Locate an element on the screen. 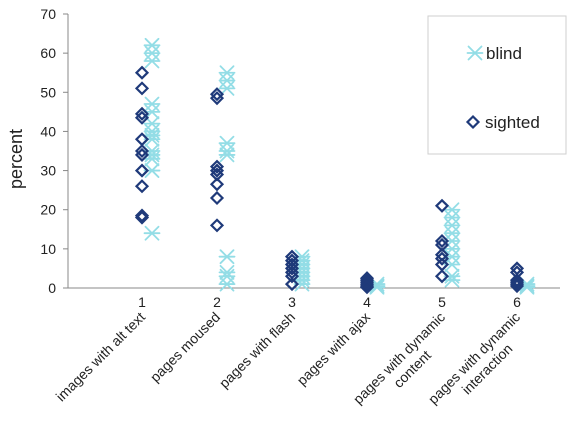 Image resolution: width=587 pixels, height=436 pixels. category-label: images with alt text is located at coordinates (101, 357).